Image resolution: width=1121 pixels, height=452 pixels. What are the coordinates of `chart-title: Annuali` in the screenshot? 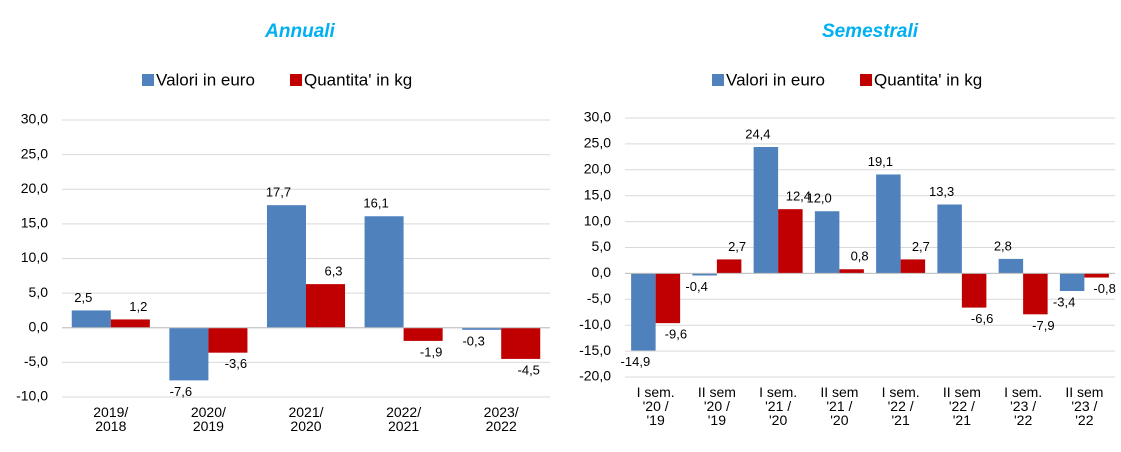 It's located at (299, 31).